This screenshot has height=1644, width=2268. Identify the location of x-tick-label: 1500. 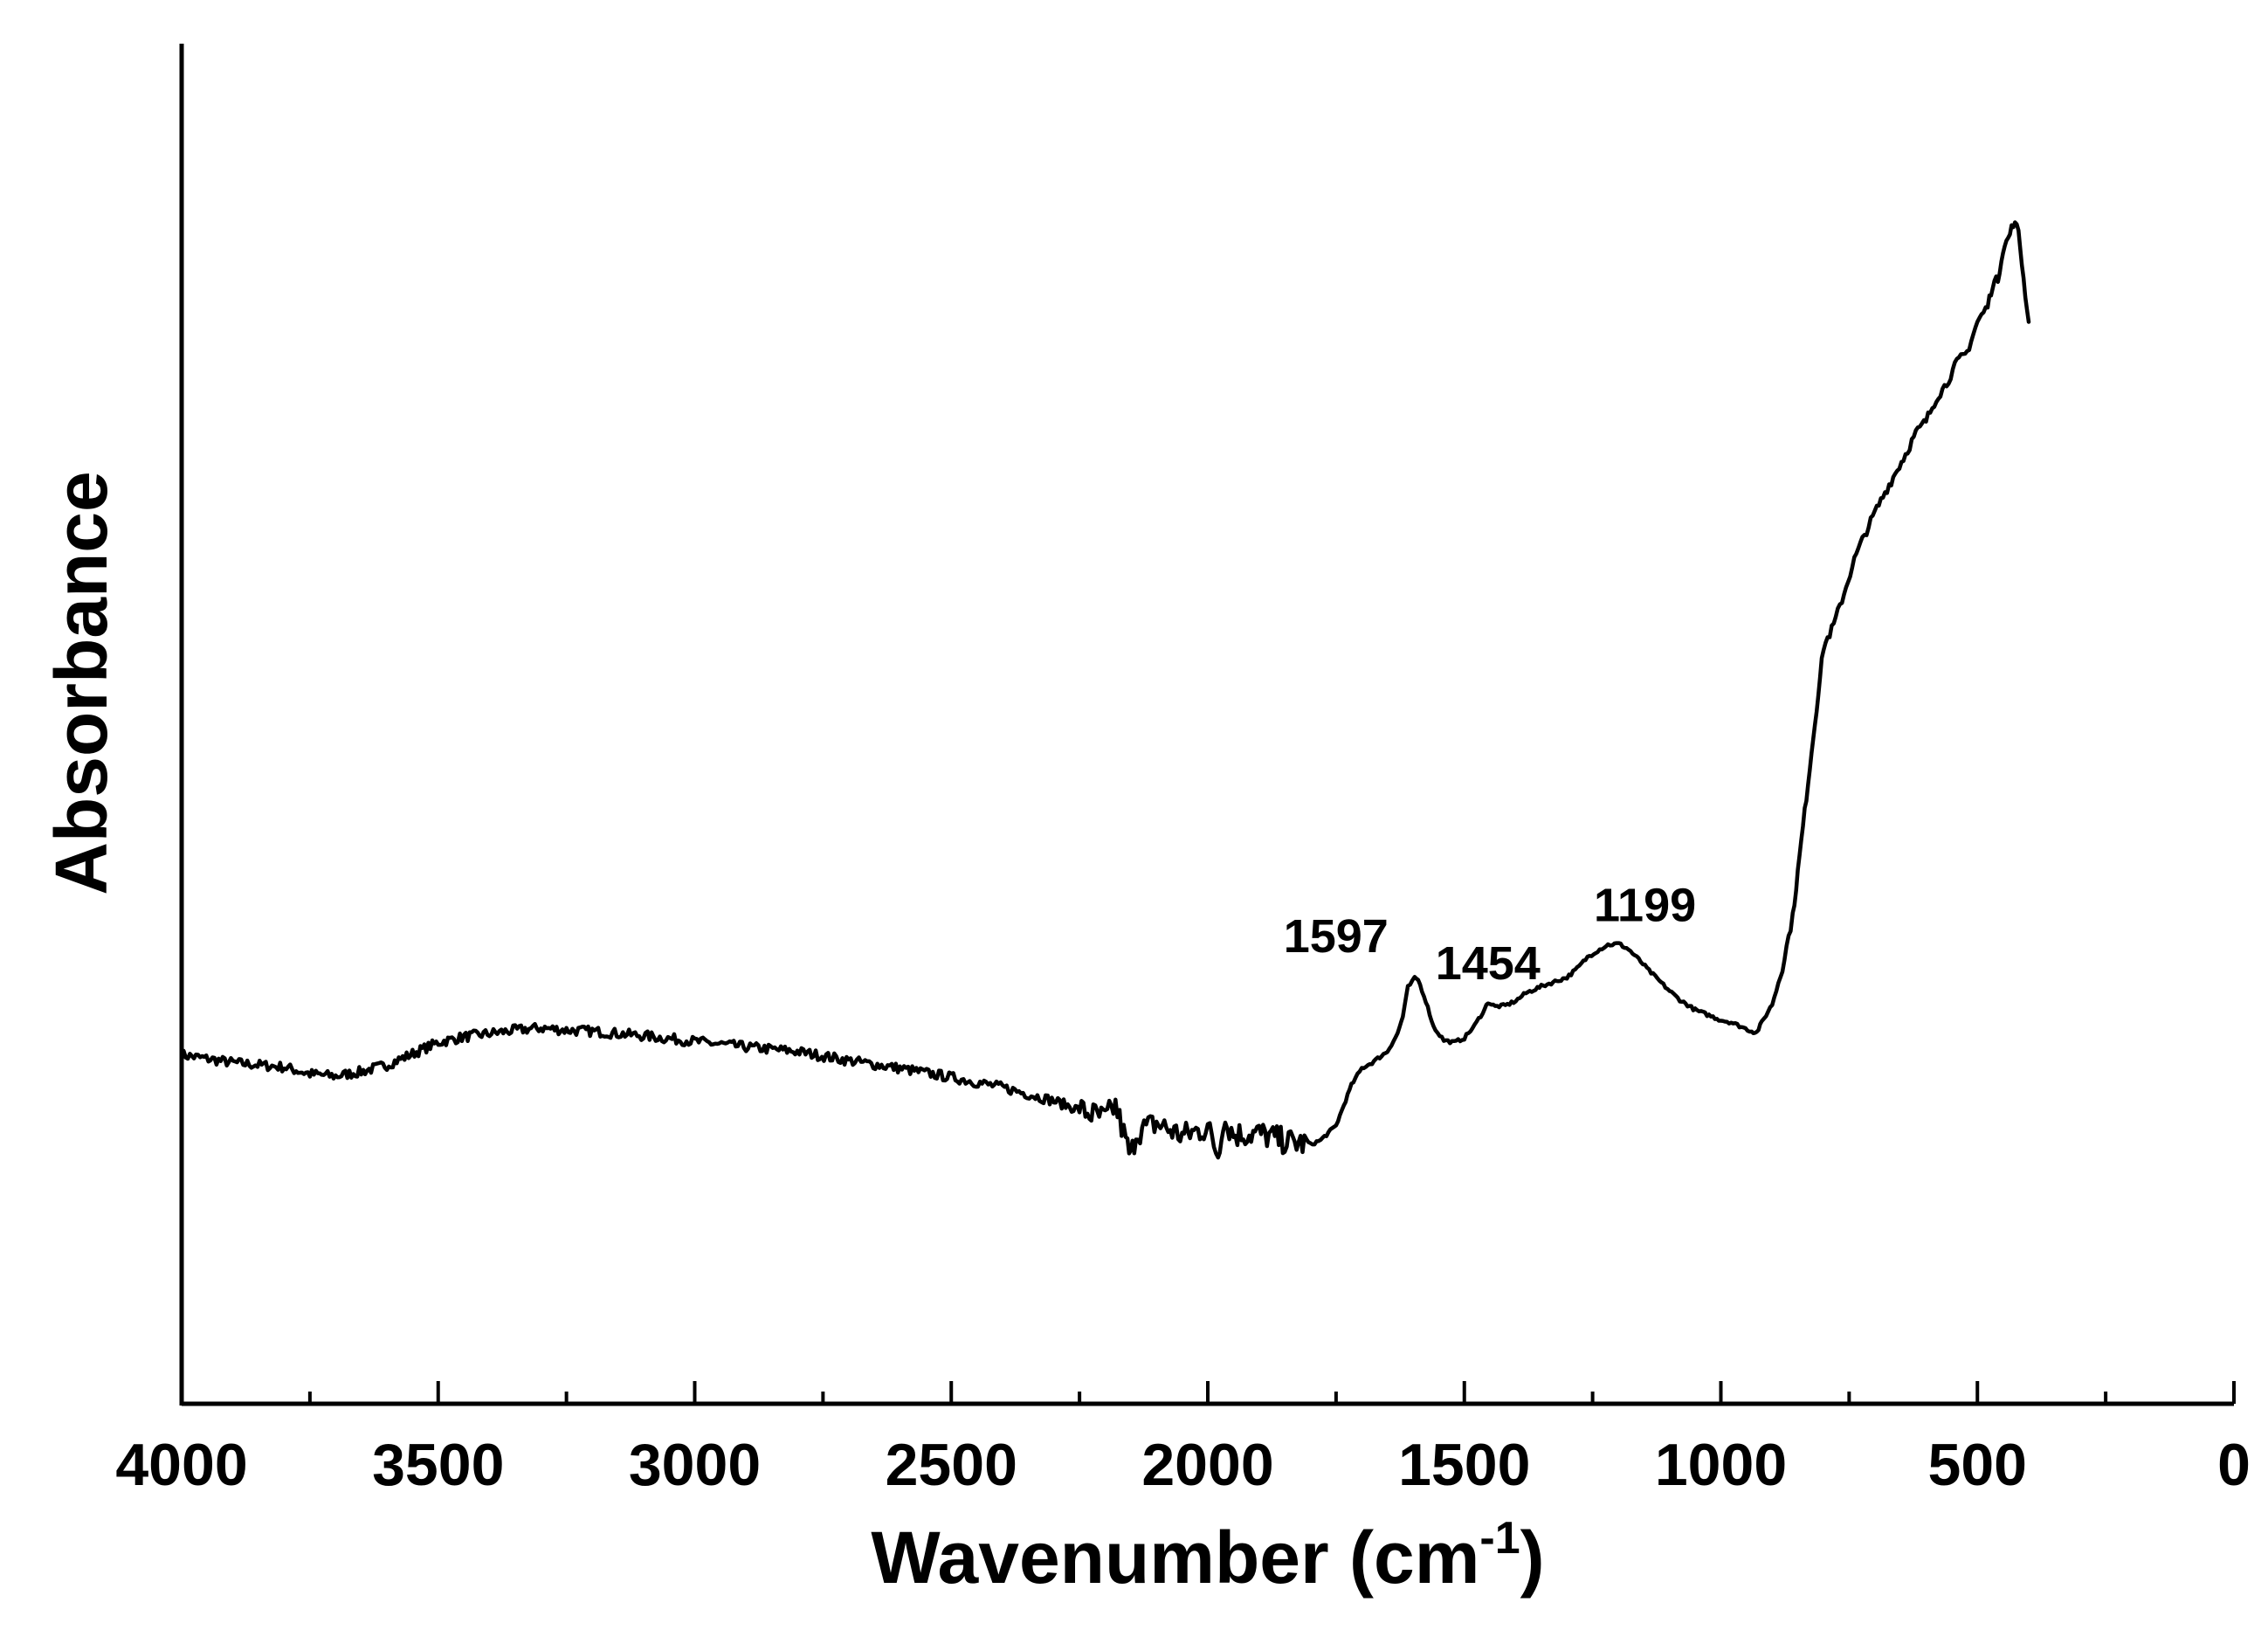
(1464, 1465).